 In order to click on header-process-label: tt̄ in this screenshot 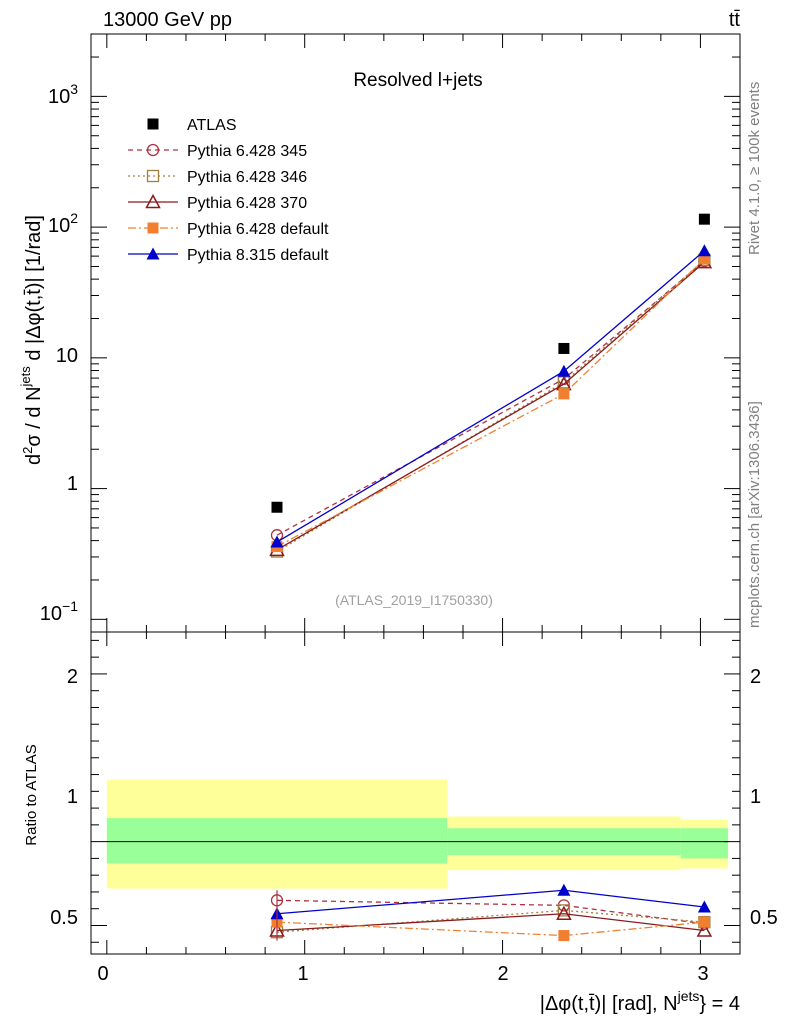, I will do `click(735, 20)`.